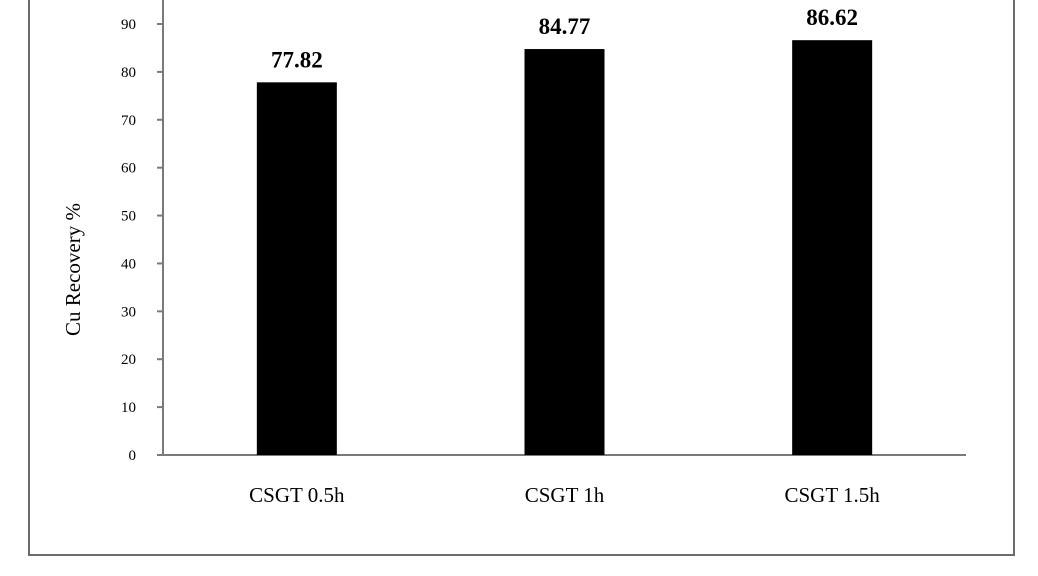 The height and width of the screenshot is (576, 1038). What do you see at coordinates (133, 456) in the screenshot?
I see `y-tick-label: 0` at bounding box center [133, 456].